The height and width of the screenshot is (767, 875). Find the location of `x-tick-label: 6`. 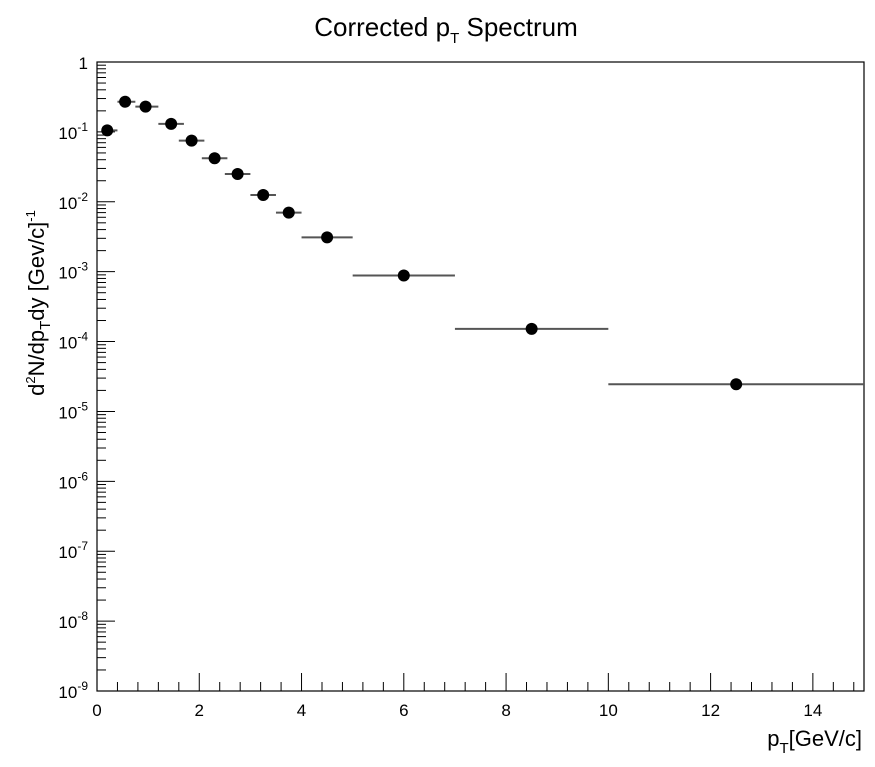

x-tick-label: 6 is located at coordinates (403, 710).